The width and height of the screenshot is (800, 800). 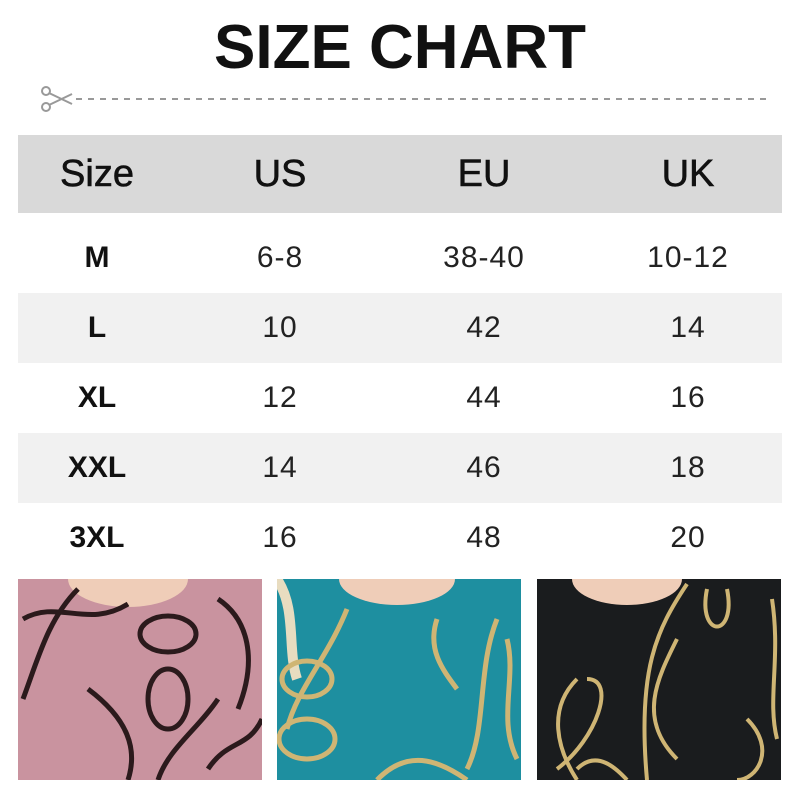 I want to click on cell-us: 14, so click(x=280, y=467).